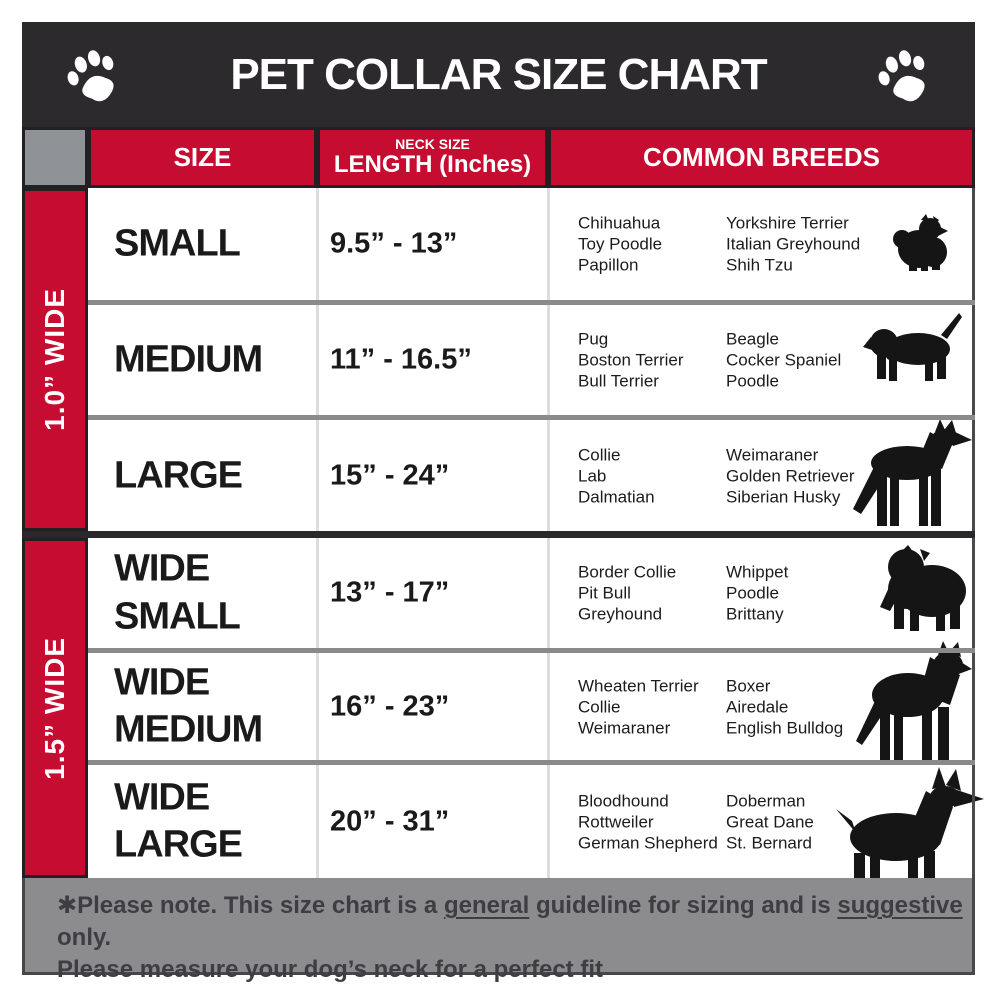 The image size is (1000, 1000). I want to click on breed-name: Toy Poodle, so click(620, 244).